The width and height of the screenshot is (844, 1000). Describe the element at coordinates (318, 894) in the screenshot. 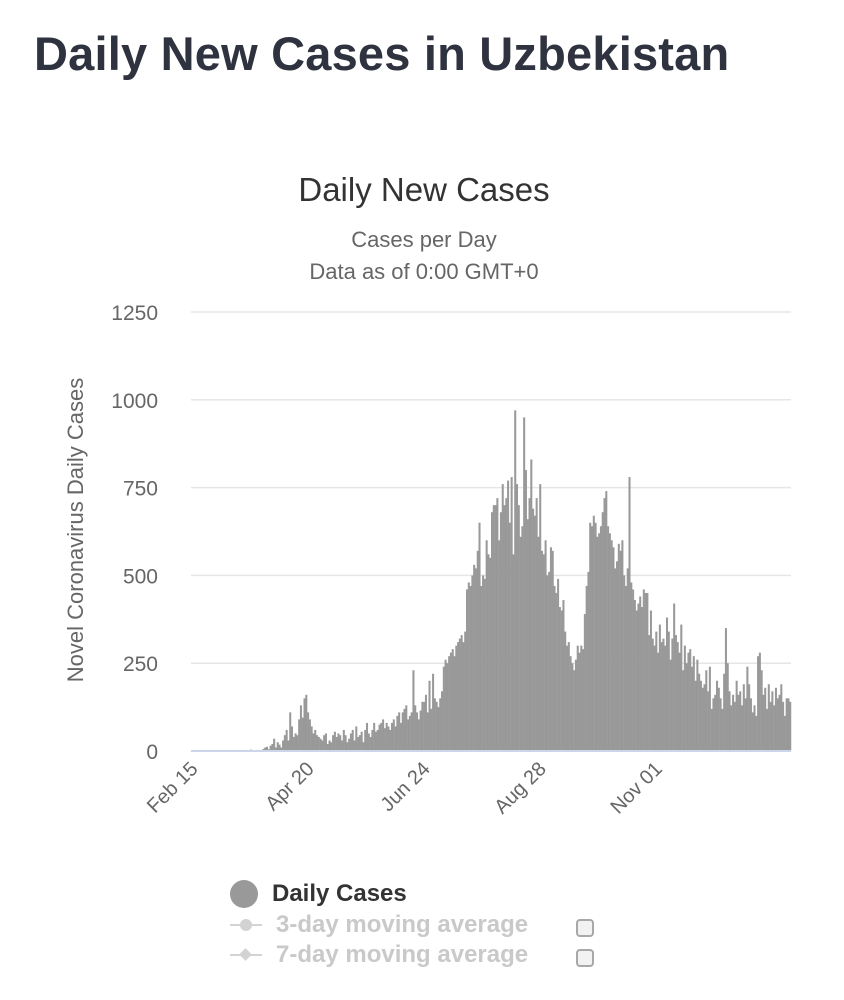

I see `legend-item-daily-cases: Daily Cases` at that location.